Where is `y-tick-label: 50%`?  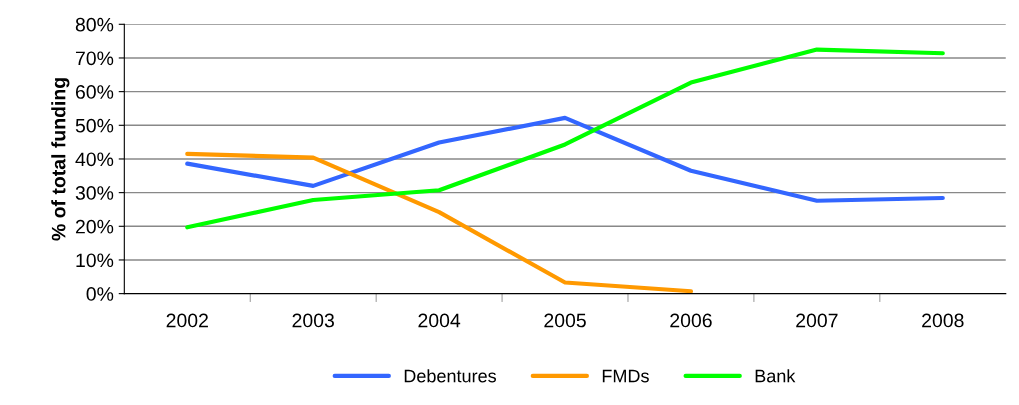 y-tick-label: 50% is located at coordinates (94, 125).